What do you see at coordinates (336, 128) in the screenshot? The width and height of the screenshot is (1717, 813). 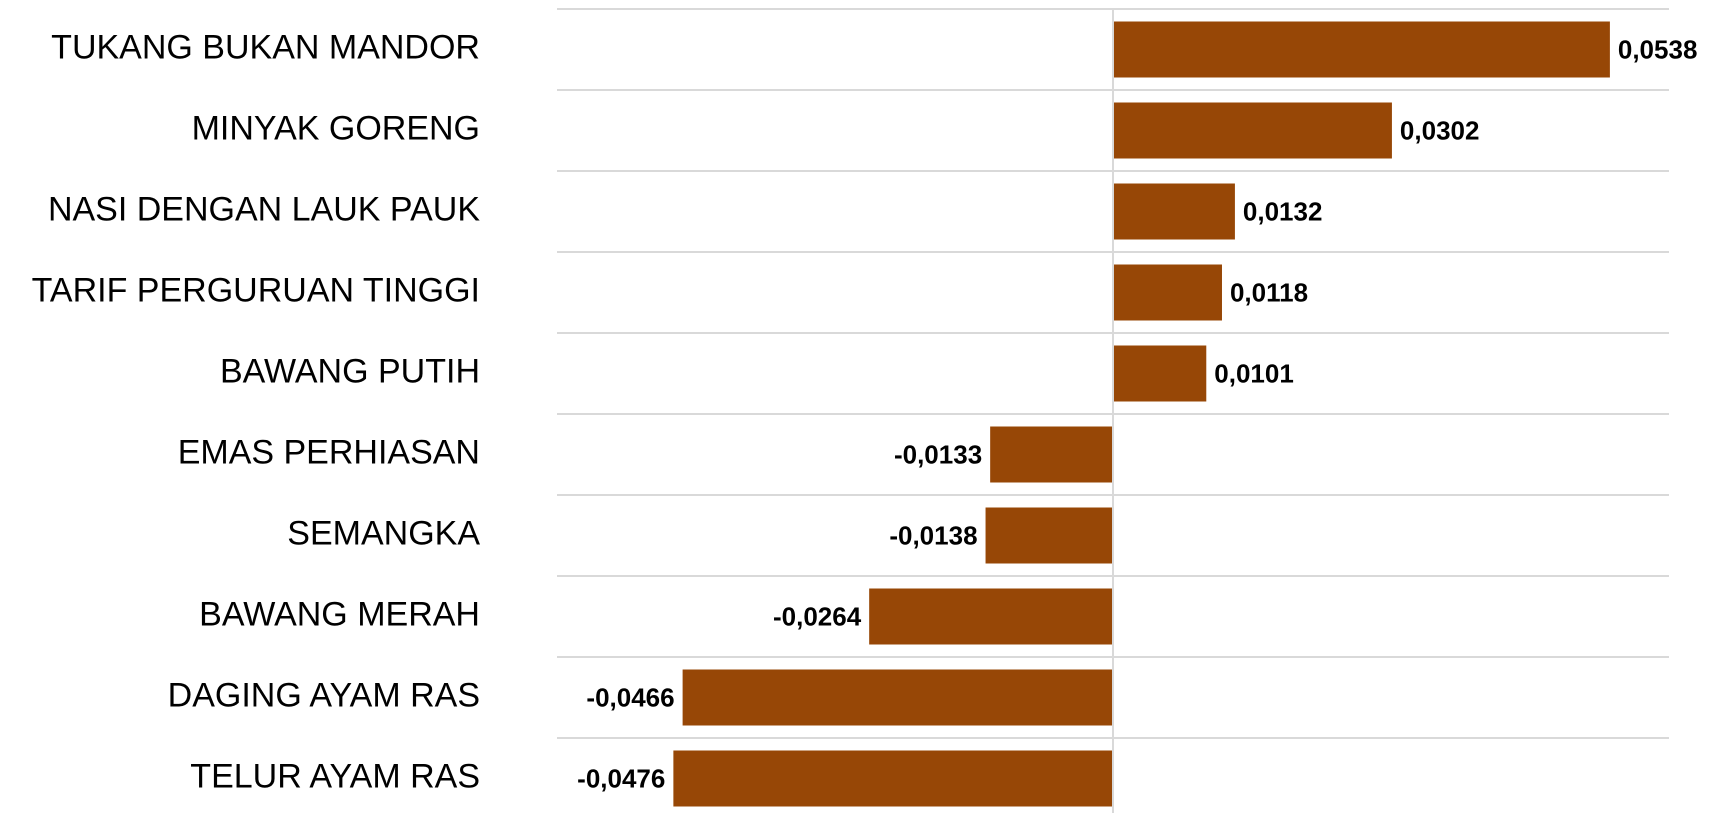 I see `category-label: MINYAK GORENG` at bounding box center [336, 128].